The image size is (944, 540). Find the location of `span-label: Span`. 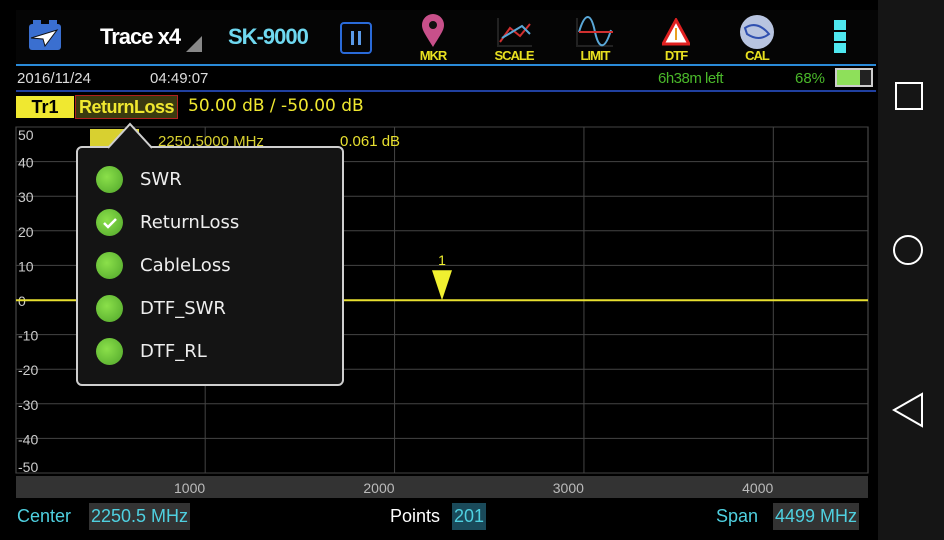

span-label: Span is located at coordinates (737, 516).